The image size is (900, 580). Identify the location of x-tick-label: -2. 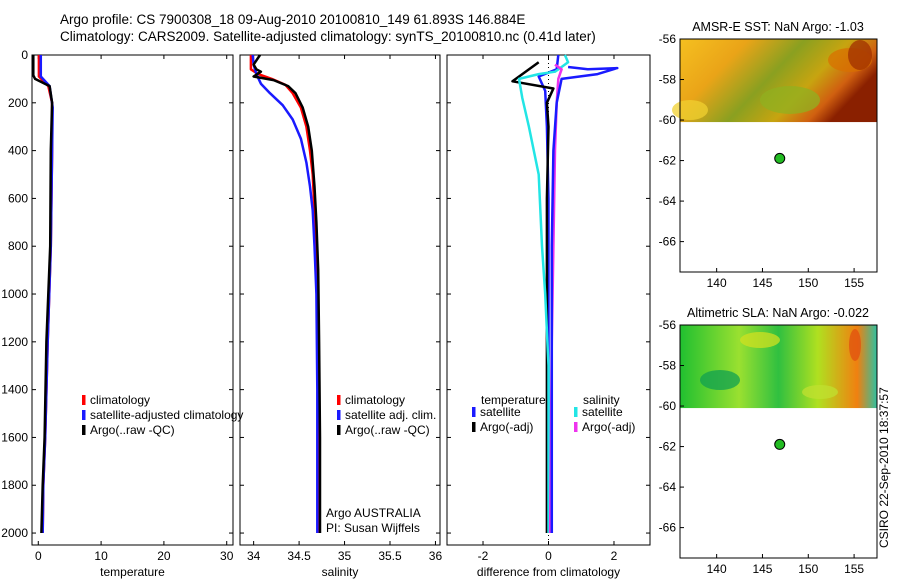
(483, 556).